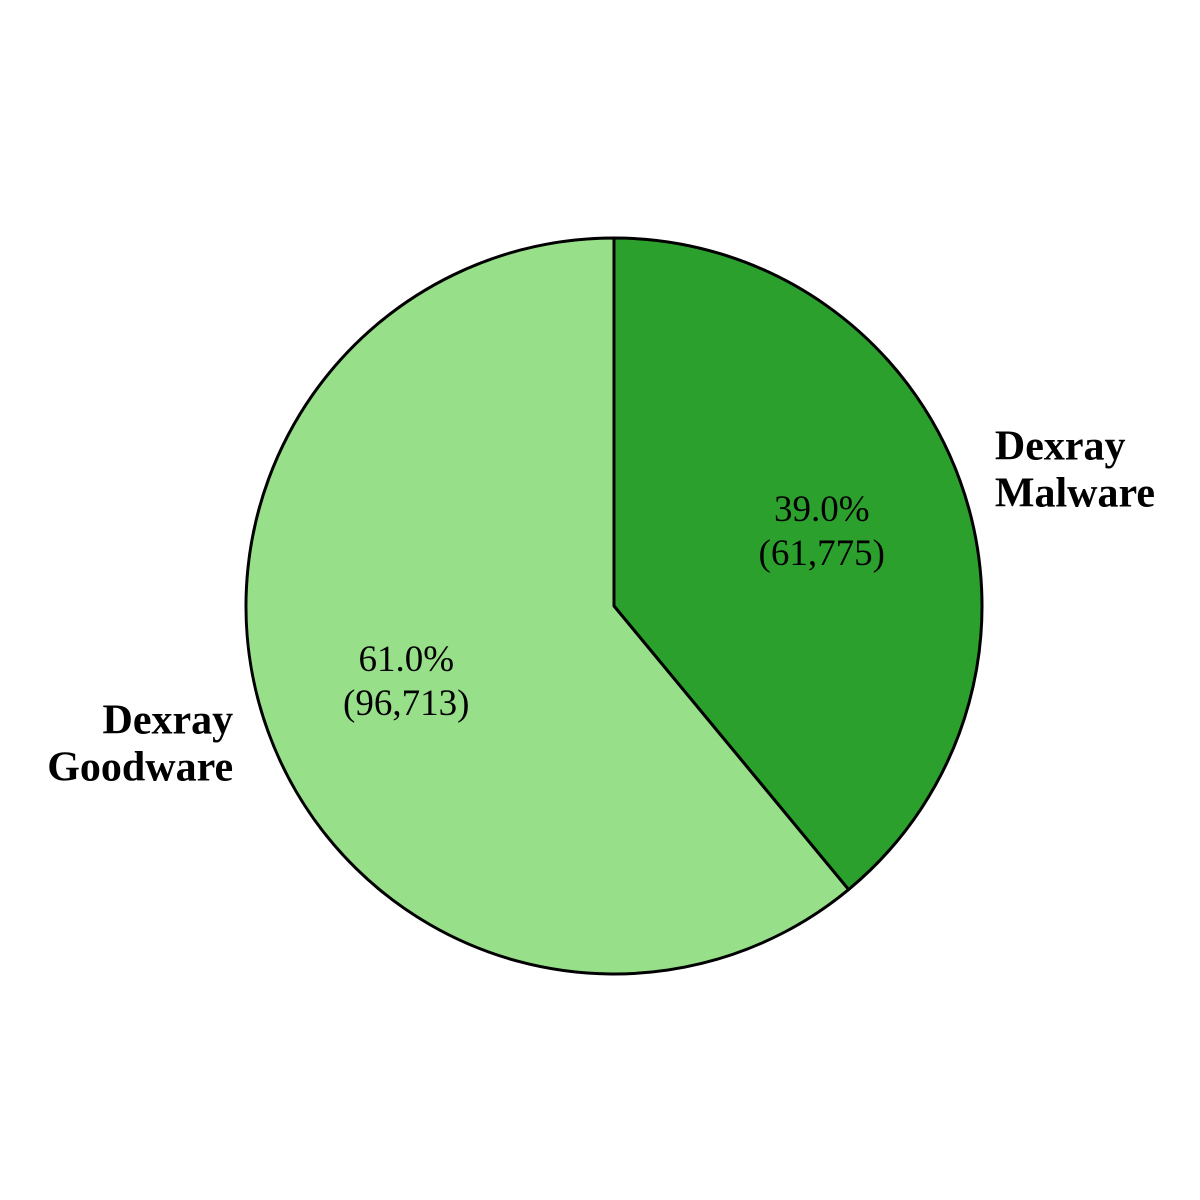 Image resolution: width=1200 pixels, height=1200 pixels. I want to click on slice-percent-label: 61.0%, so click(406, 659).